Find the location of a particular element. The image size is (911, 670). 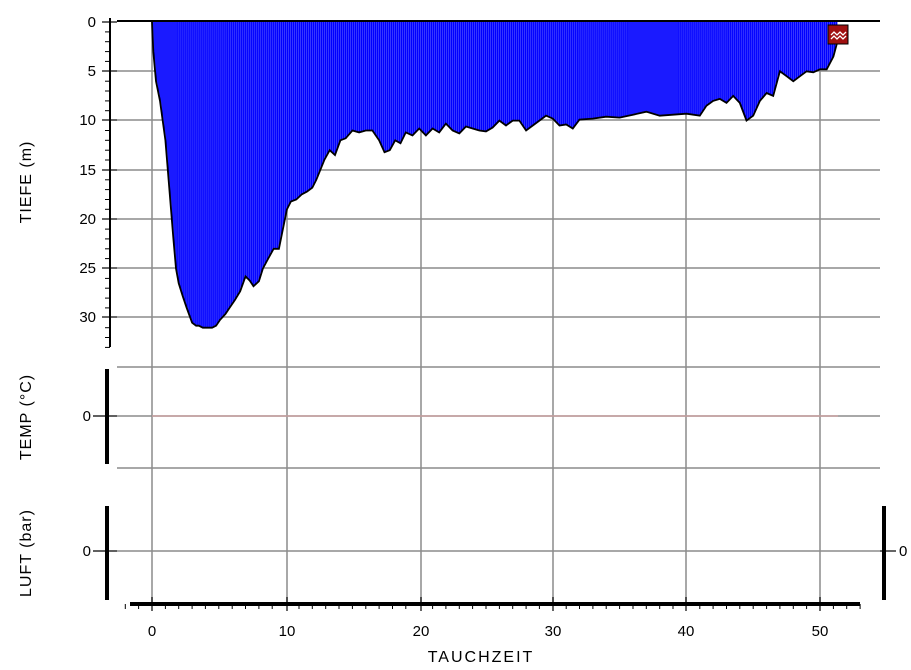

depth-tick-labels: 0 5 10 15 20 25 30 is located at coordinates (98, 170).